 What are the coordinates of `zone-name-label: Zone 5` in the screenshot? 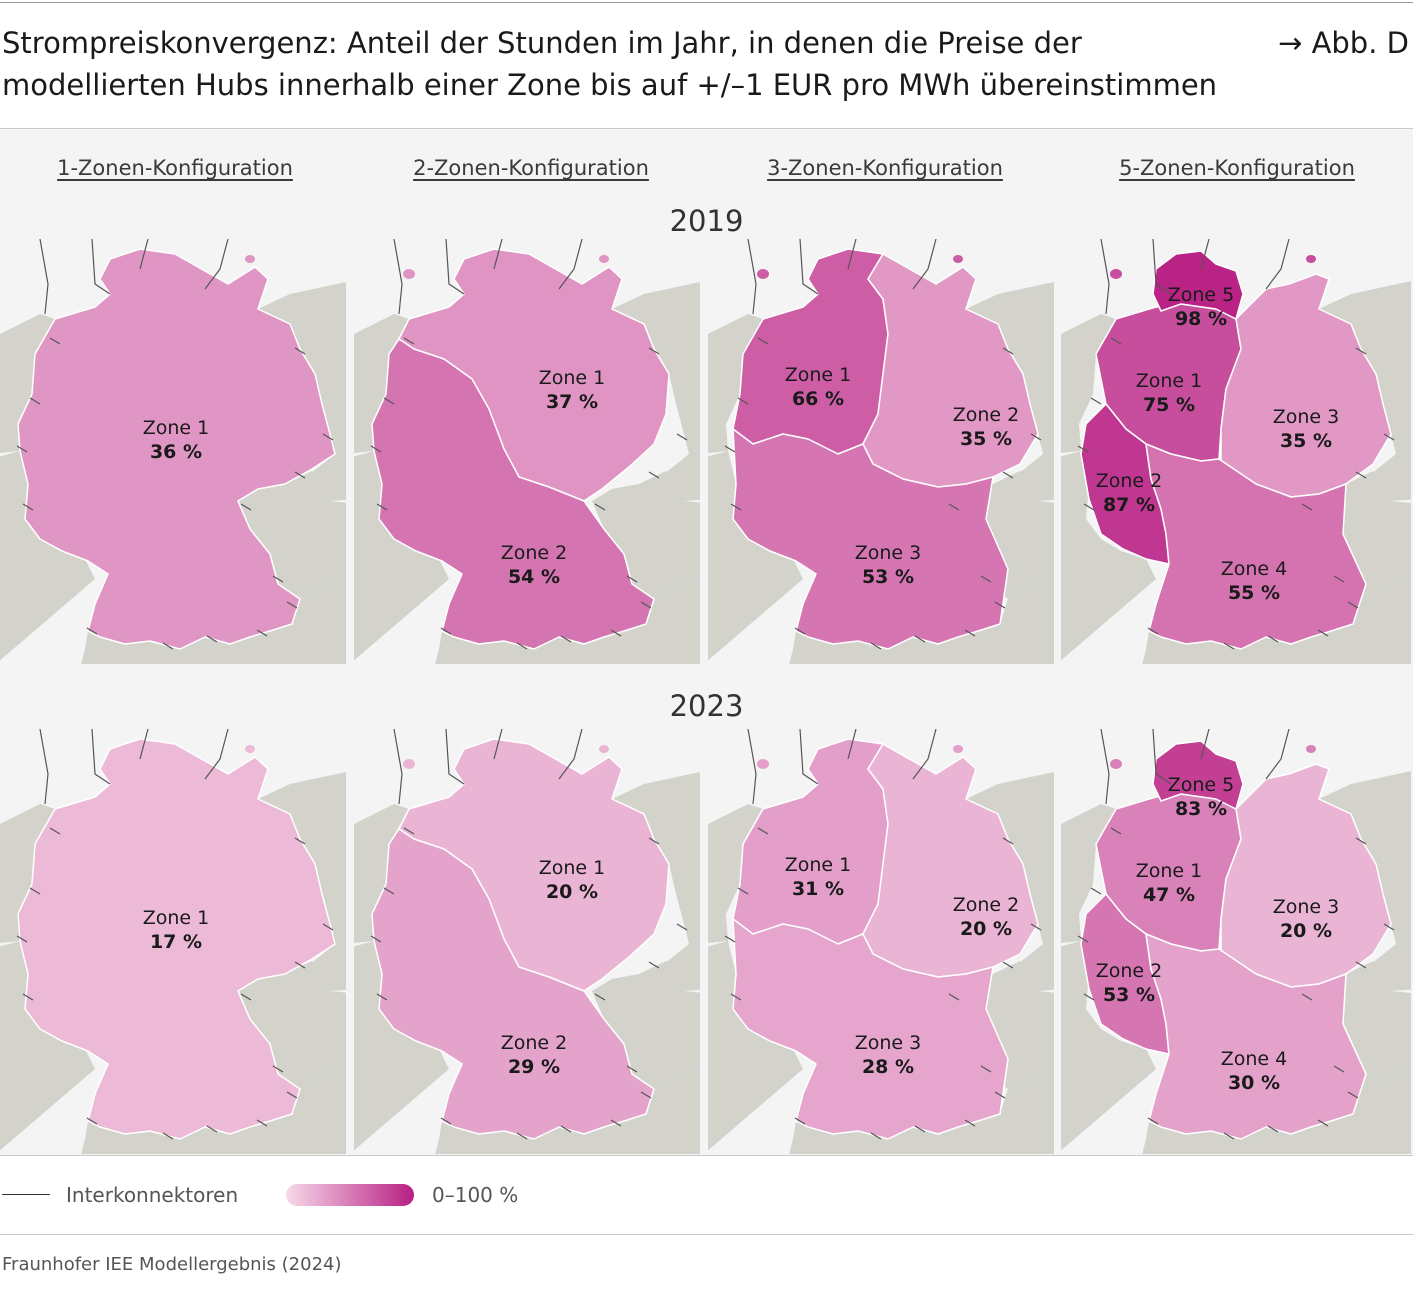 It's located at (1201, 785).